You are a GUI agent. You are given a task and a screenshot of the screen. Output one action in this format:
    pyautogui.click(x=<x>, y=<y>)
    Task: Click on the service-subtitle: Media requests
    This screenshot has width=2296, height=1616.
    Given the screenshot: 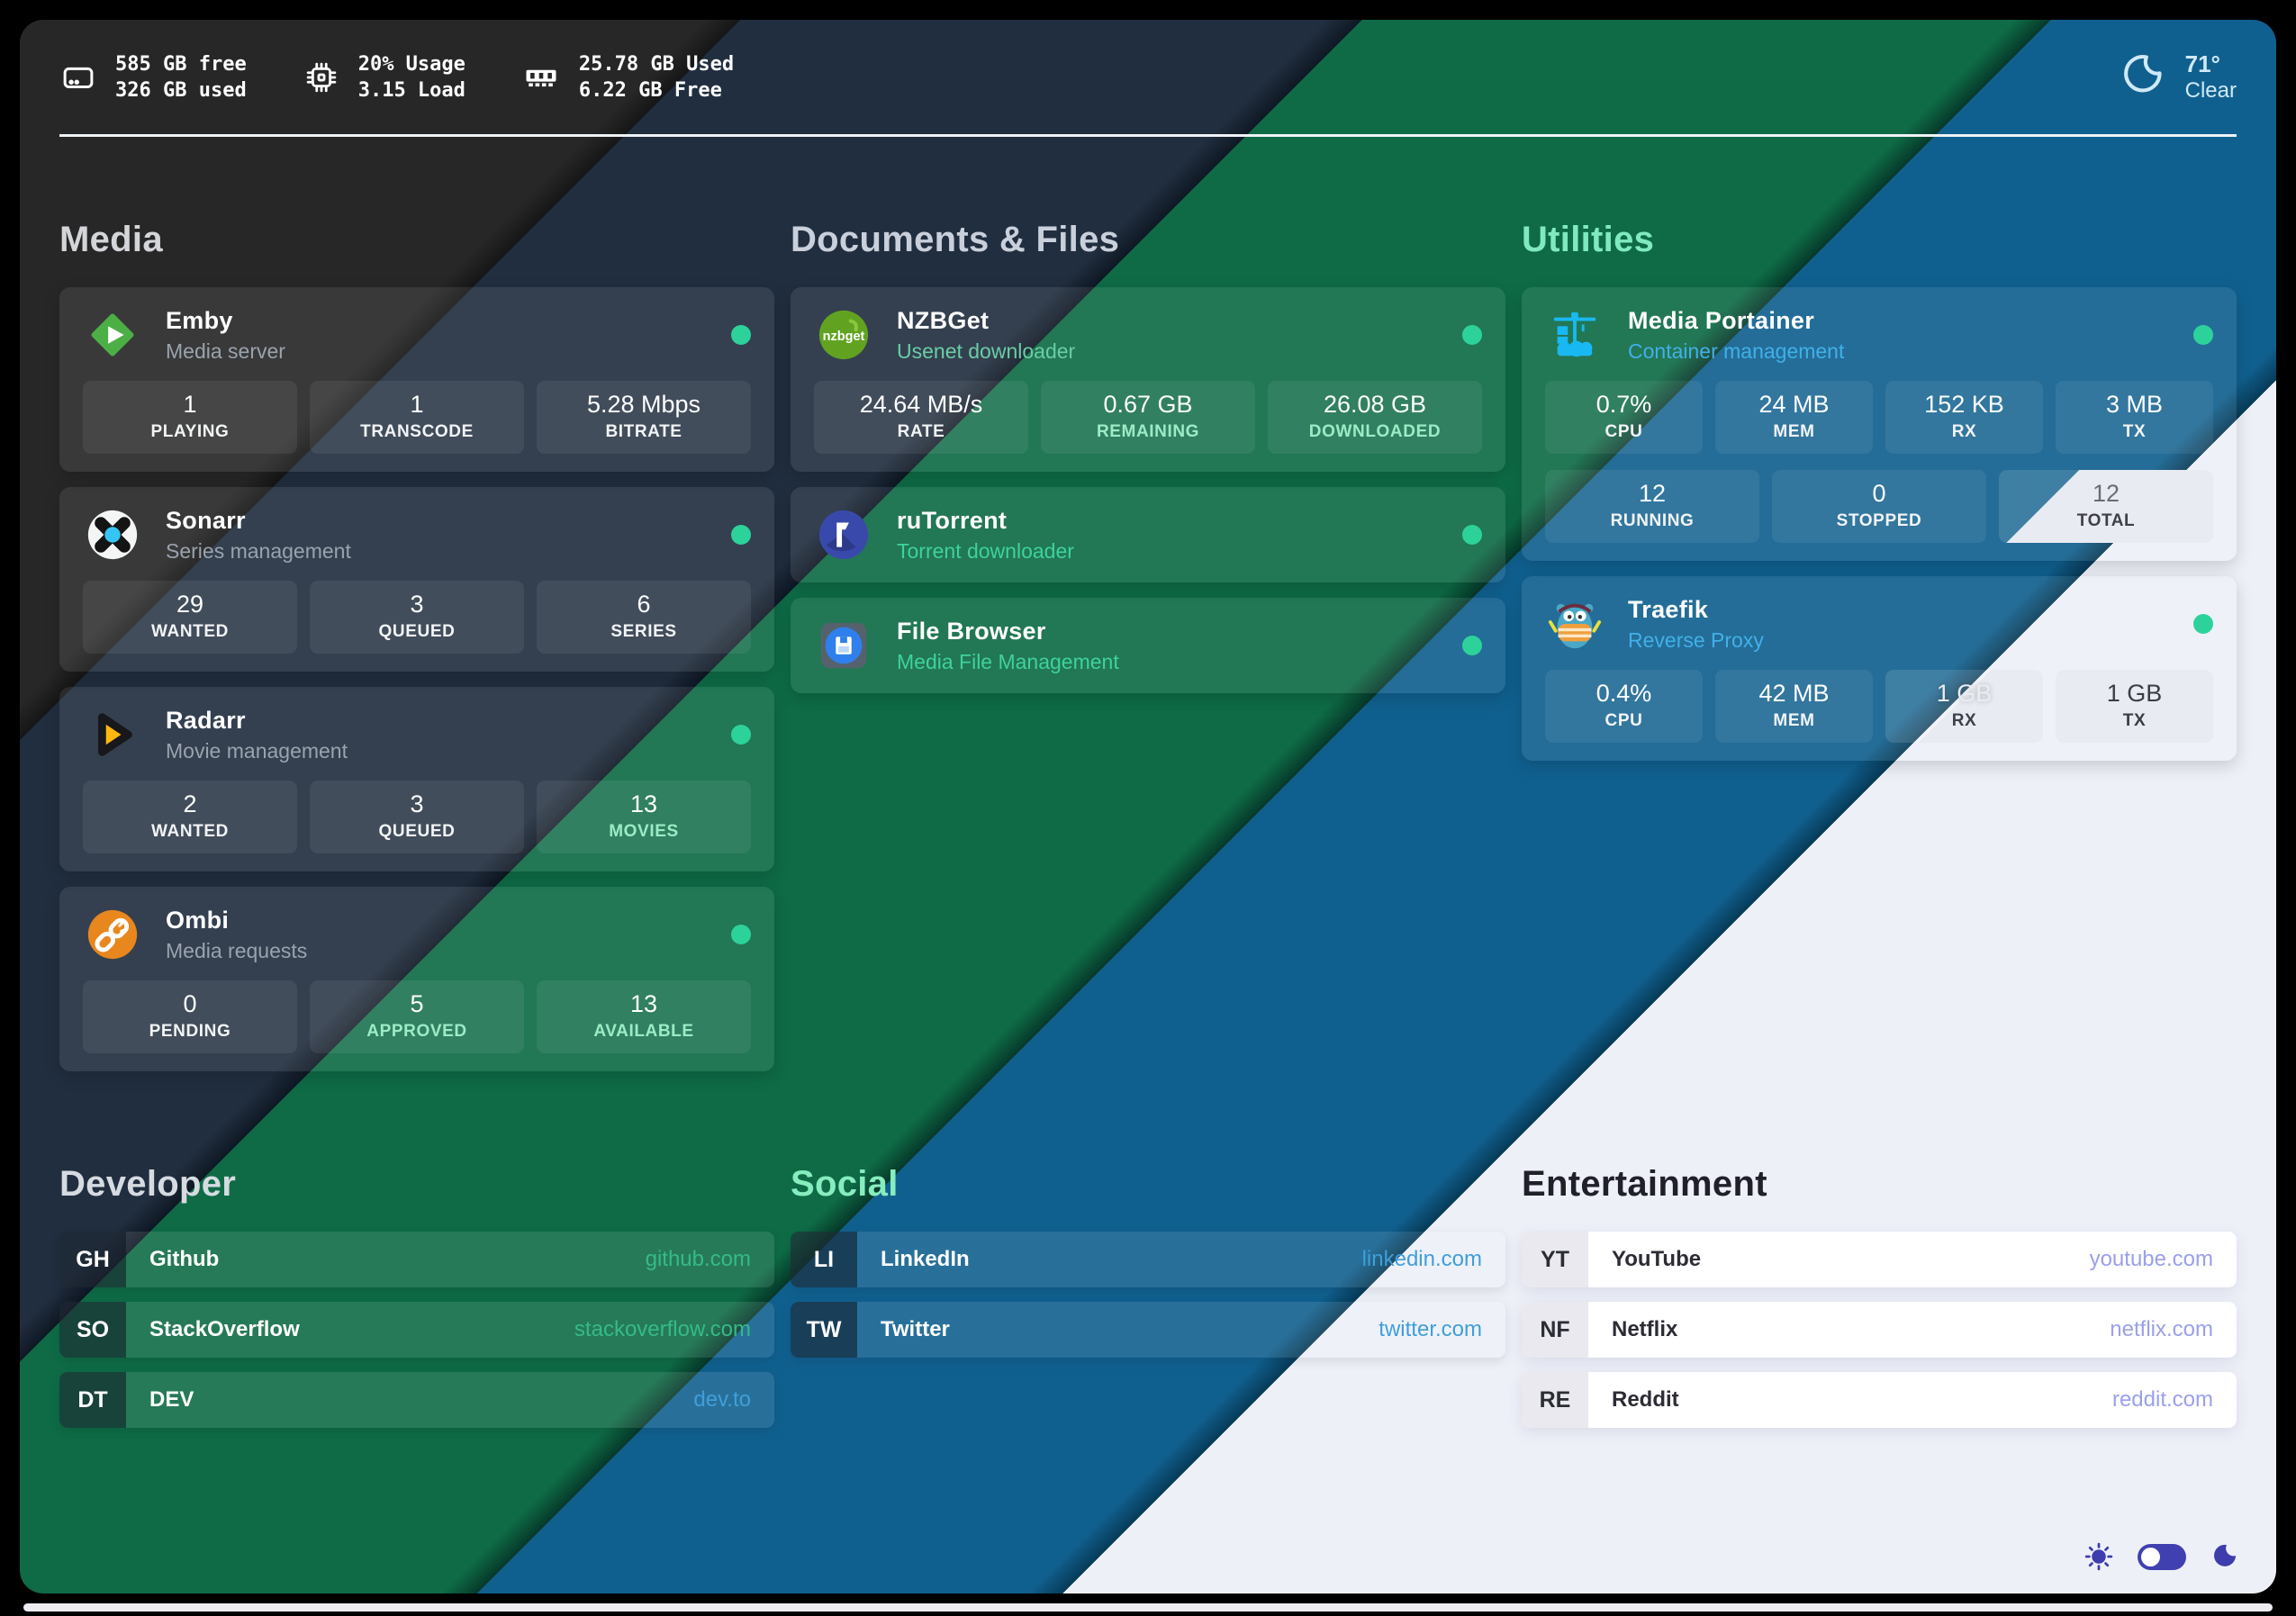 What is the action you would take?
    pyautogui.click(x=237, y=950)
    